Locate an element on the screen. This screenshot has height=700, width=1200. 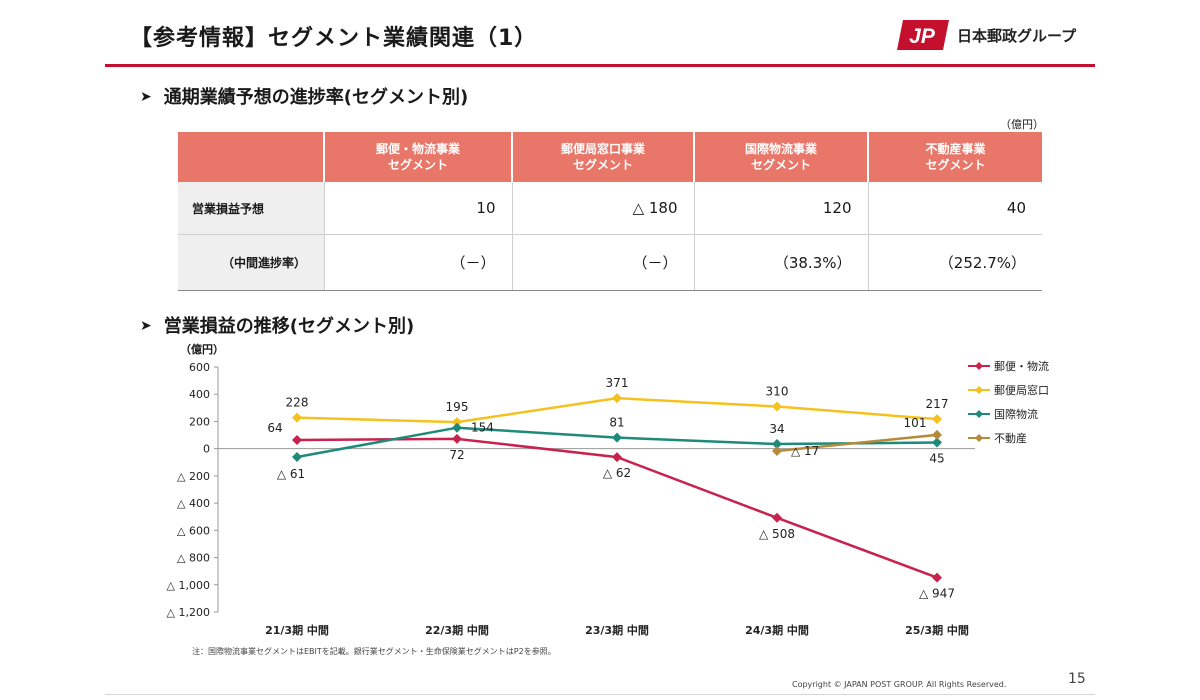
section-heading-trend: ➤ 営業損益の推移(セグメント別) is located at coordinates (277, 325).